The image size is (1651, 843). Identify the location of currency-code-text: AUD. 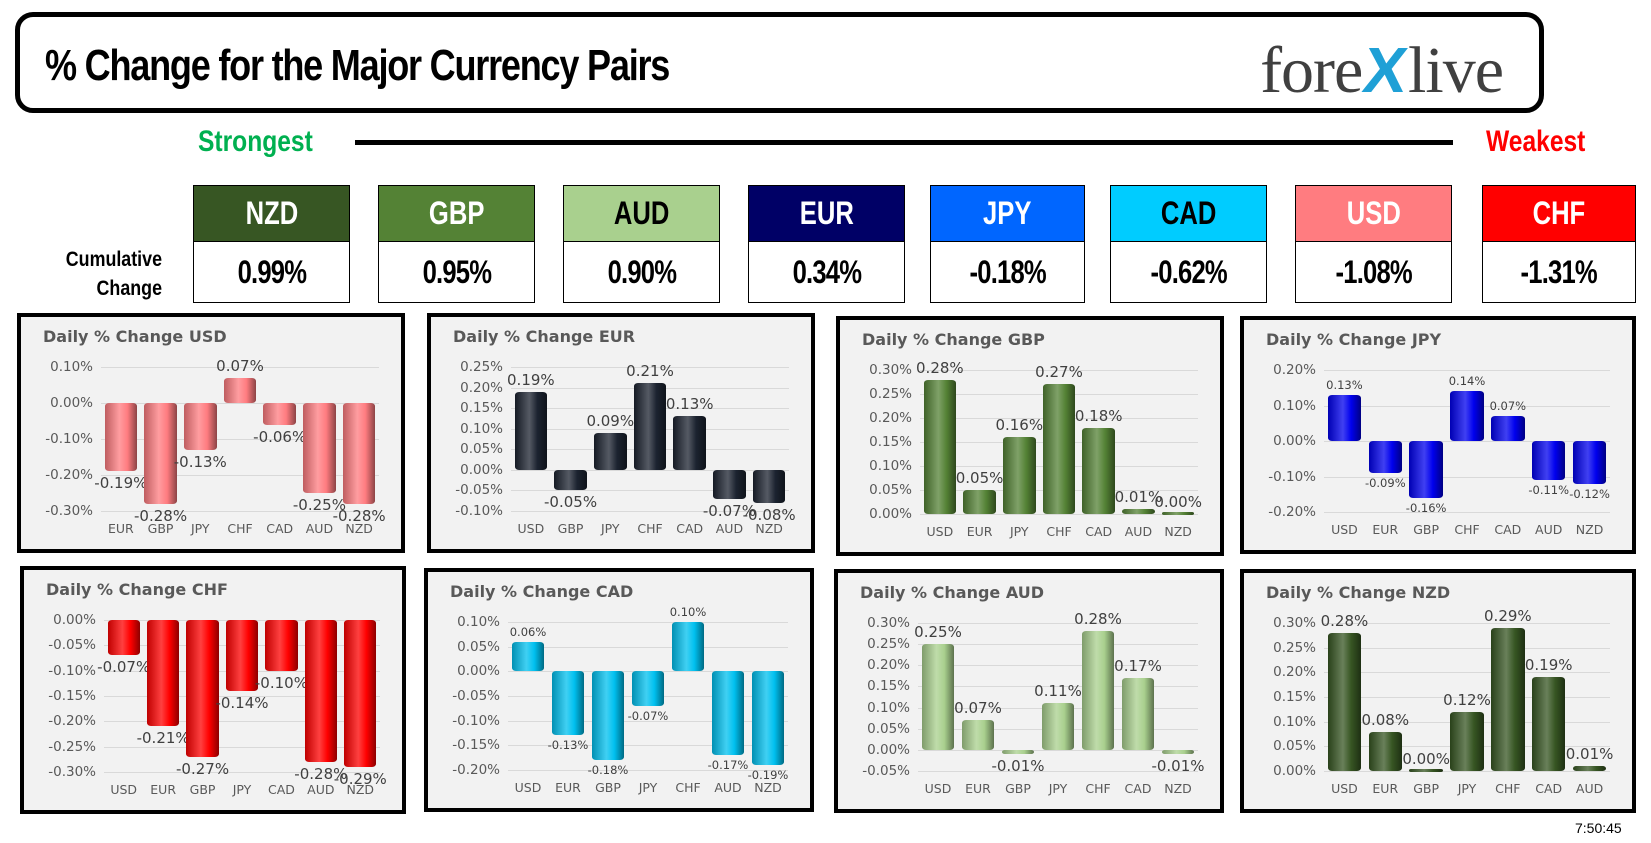
(641, 213).